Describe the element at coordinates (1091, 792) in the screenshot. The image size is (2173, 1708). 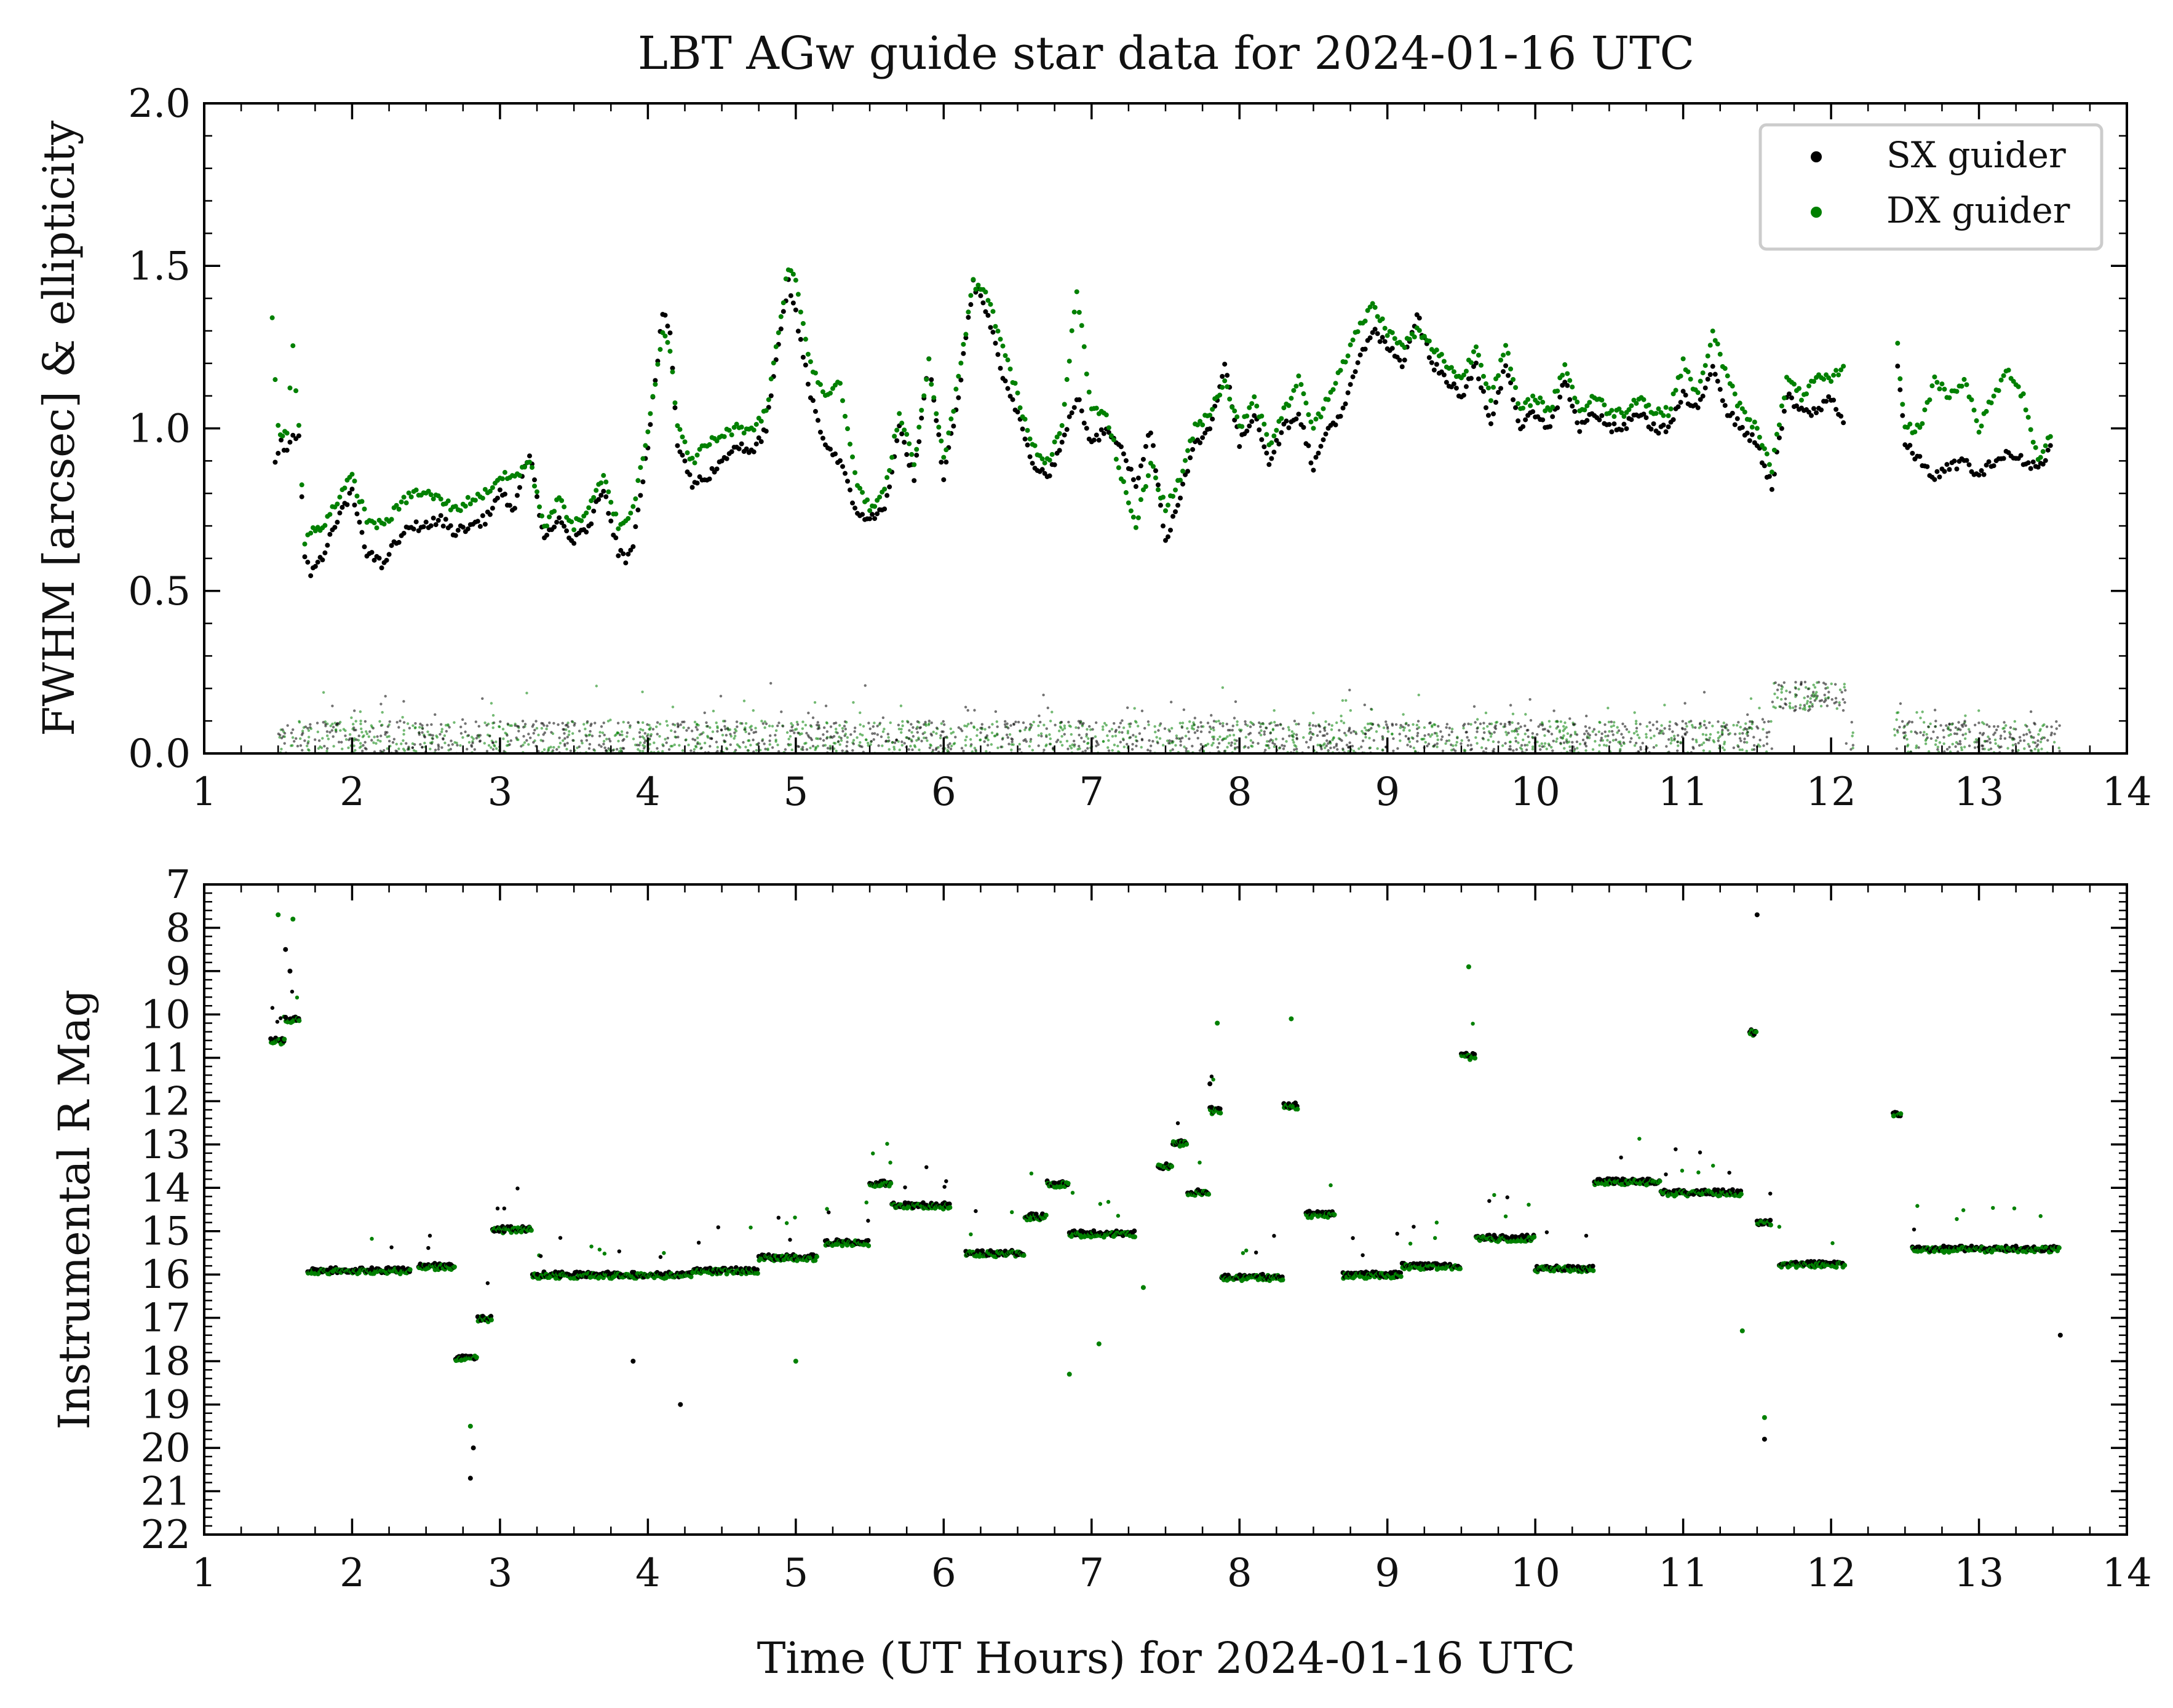
I see `top-x-tick-label: 7` at that location.